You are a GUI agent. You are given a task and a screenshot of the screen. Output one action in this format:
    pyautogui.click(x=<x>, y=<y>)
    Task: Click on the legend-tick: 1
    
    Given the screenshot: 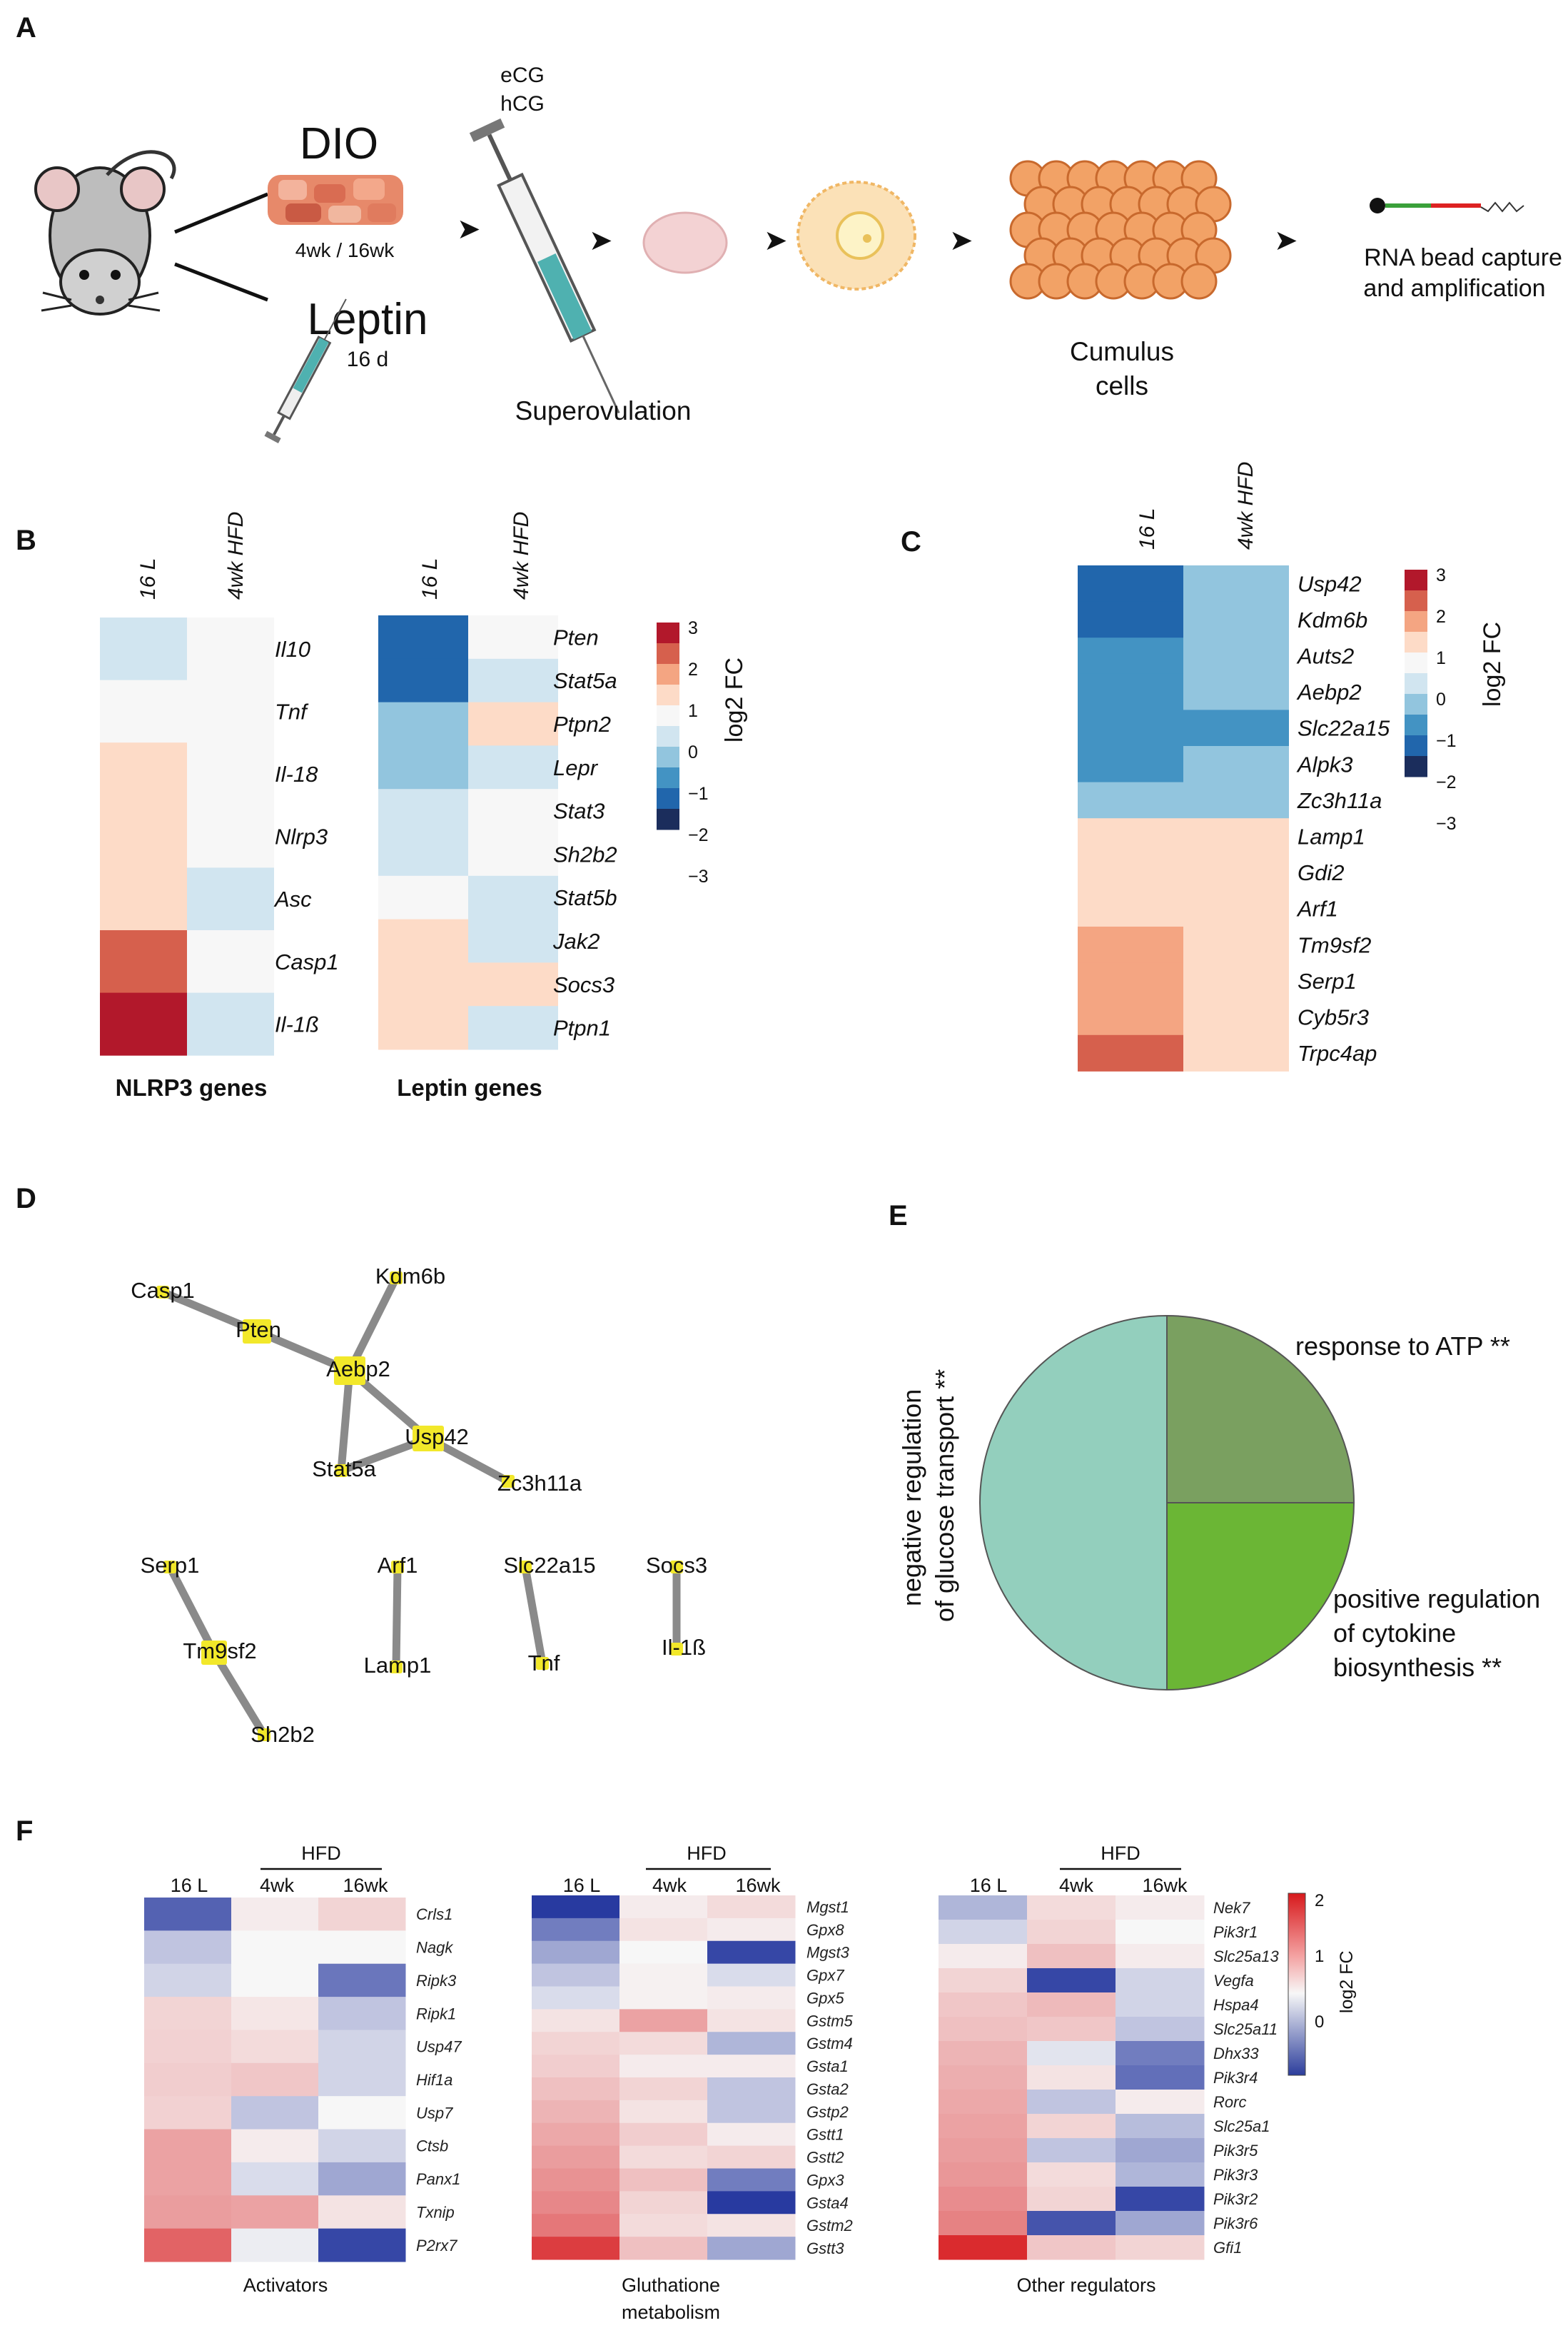 What is the action you would take?
    pyautogui.click(x=1319, y=1956)
    